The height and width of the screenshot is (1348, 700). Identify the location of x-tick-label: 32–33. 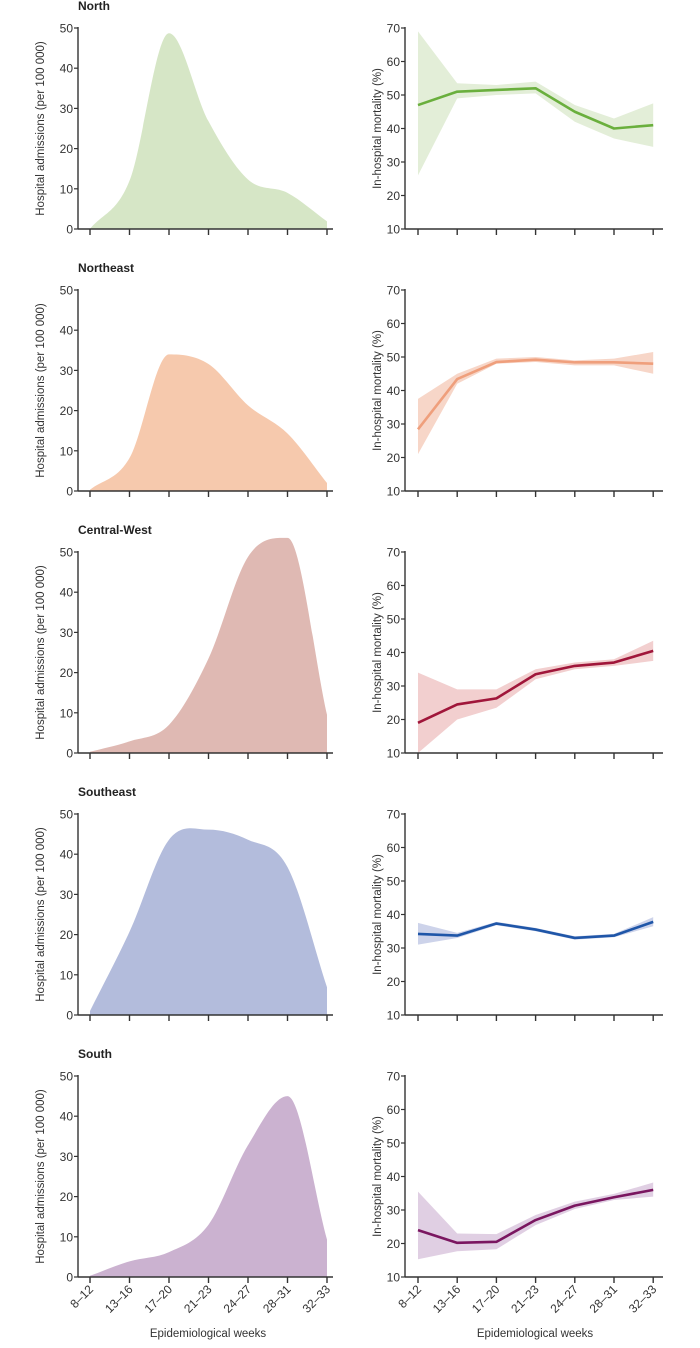
(317, 1299).